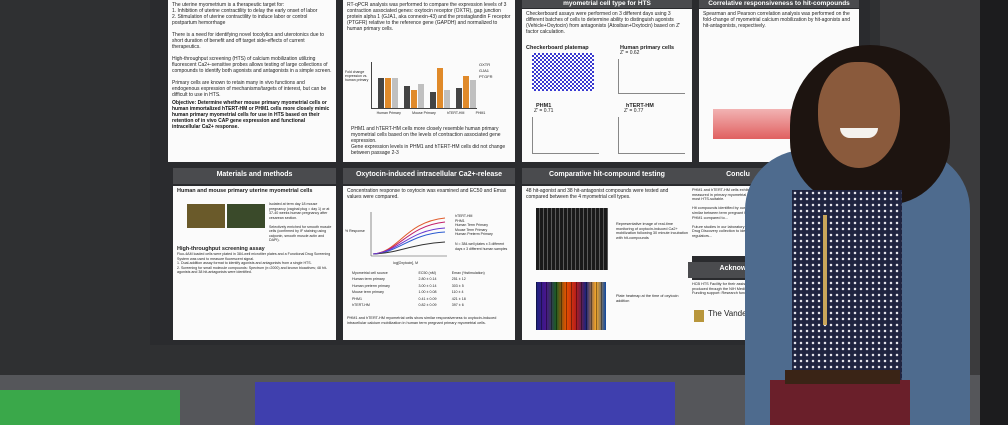 The image size is (1008, 425). Describe the element at coordinates (563, 72) in the screenshot. I see `checkerboard-platemap` at that location.